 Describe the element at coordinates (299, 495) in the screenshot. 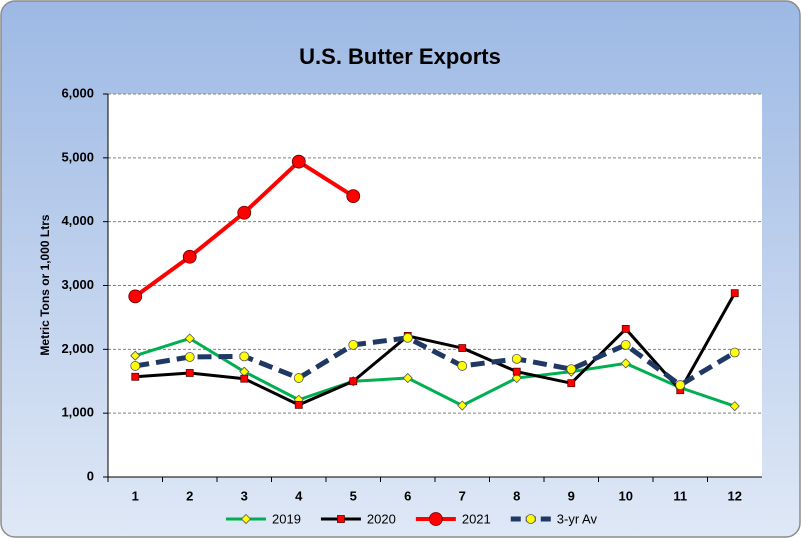

I see `x-tick-label: 4` at that location.